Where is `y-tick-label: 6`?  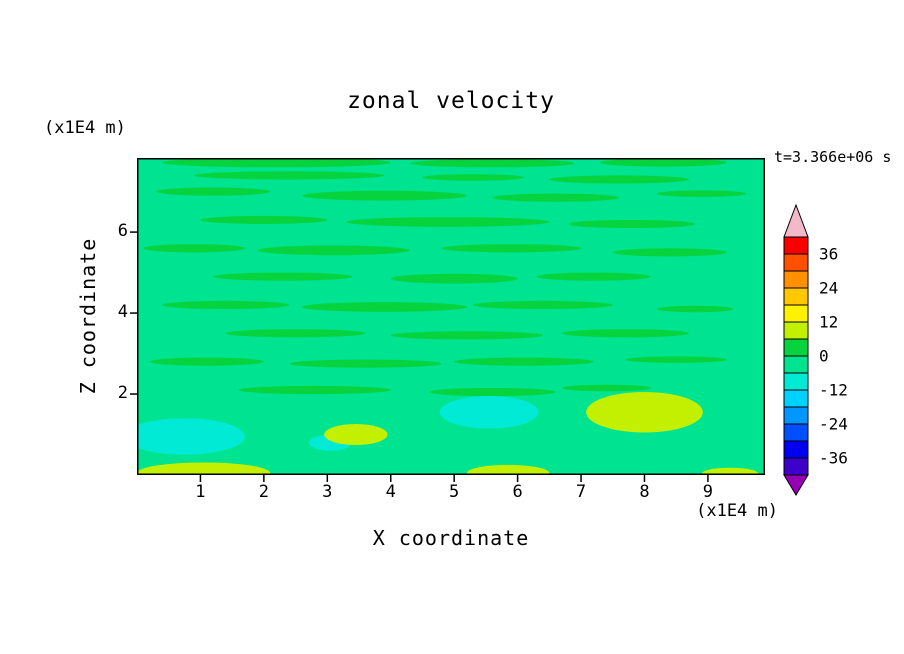 y-tick-label: 6 is located at coordinates (122, 231).